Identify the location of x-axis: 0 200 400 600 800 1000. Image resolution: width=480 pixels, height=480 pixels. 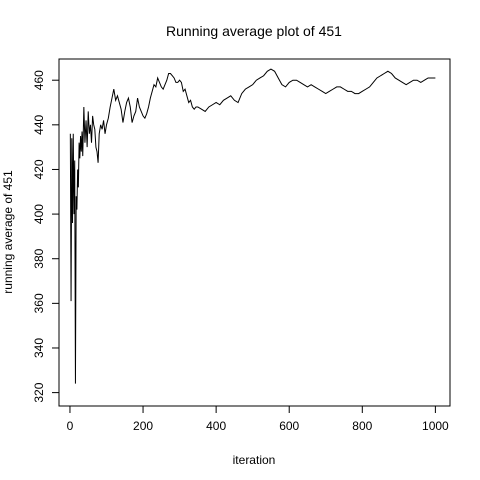
(258, 419).